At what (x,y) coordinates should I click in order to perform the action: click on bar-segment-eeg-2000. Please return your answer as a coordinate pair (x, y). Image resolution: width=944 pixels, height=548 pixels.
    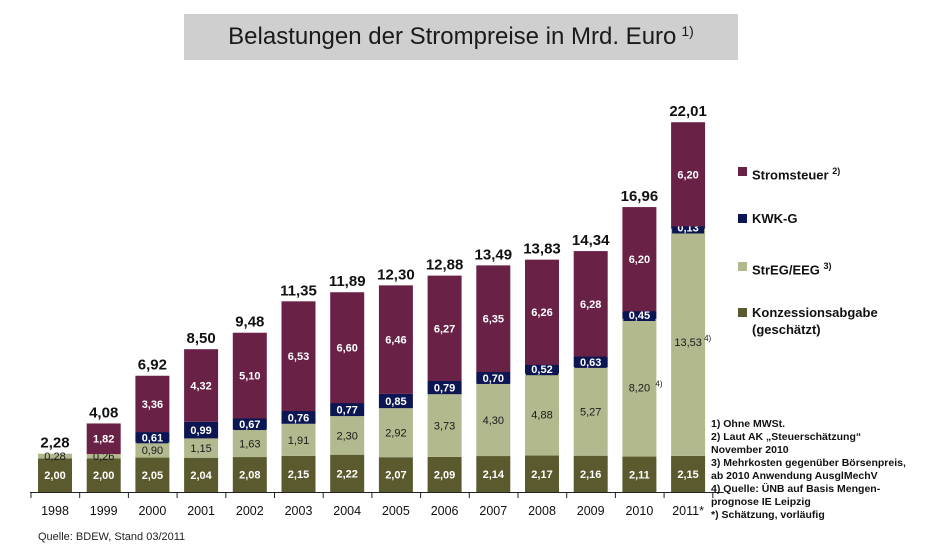
    Looking at the image, I should click on (152, 450).